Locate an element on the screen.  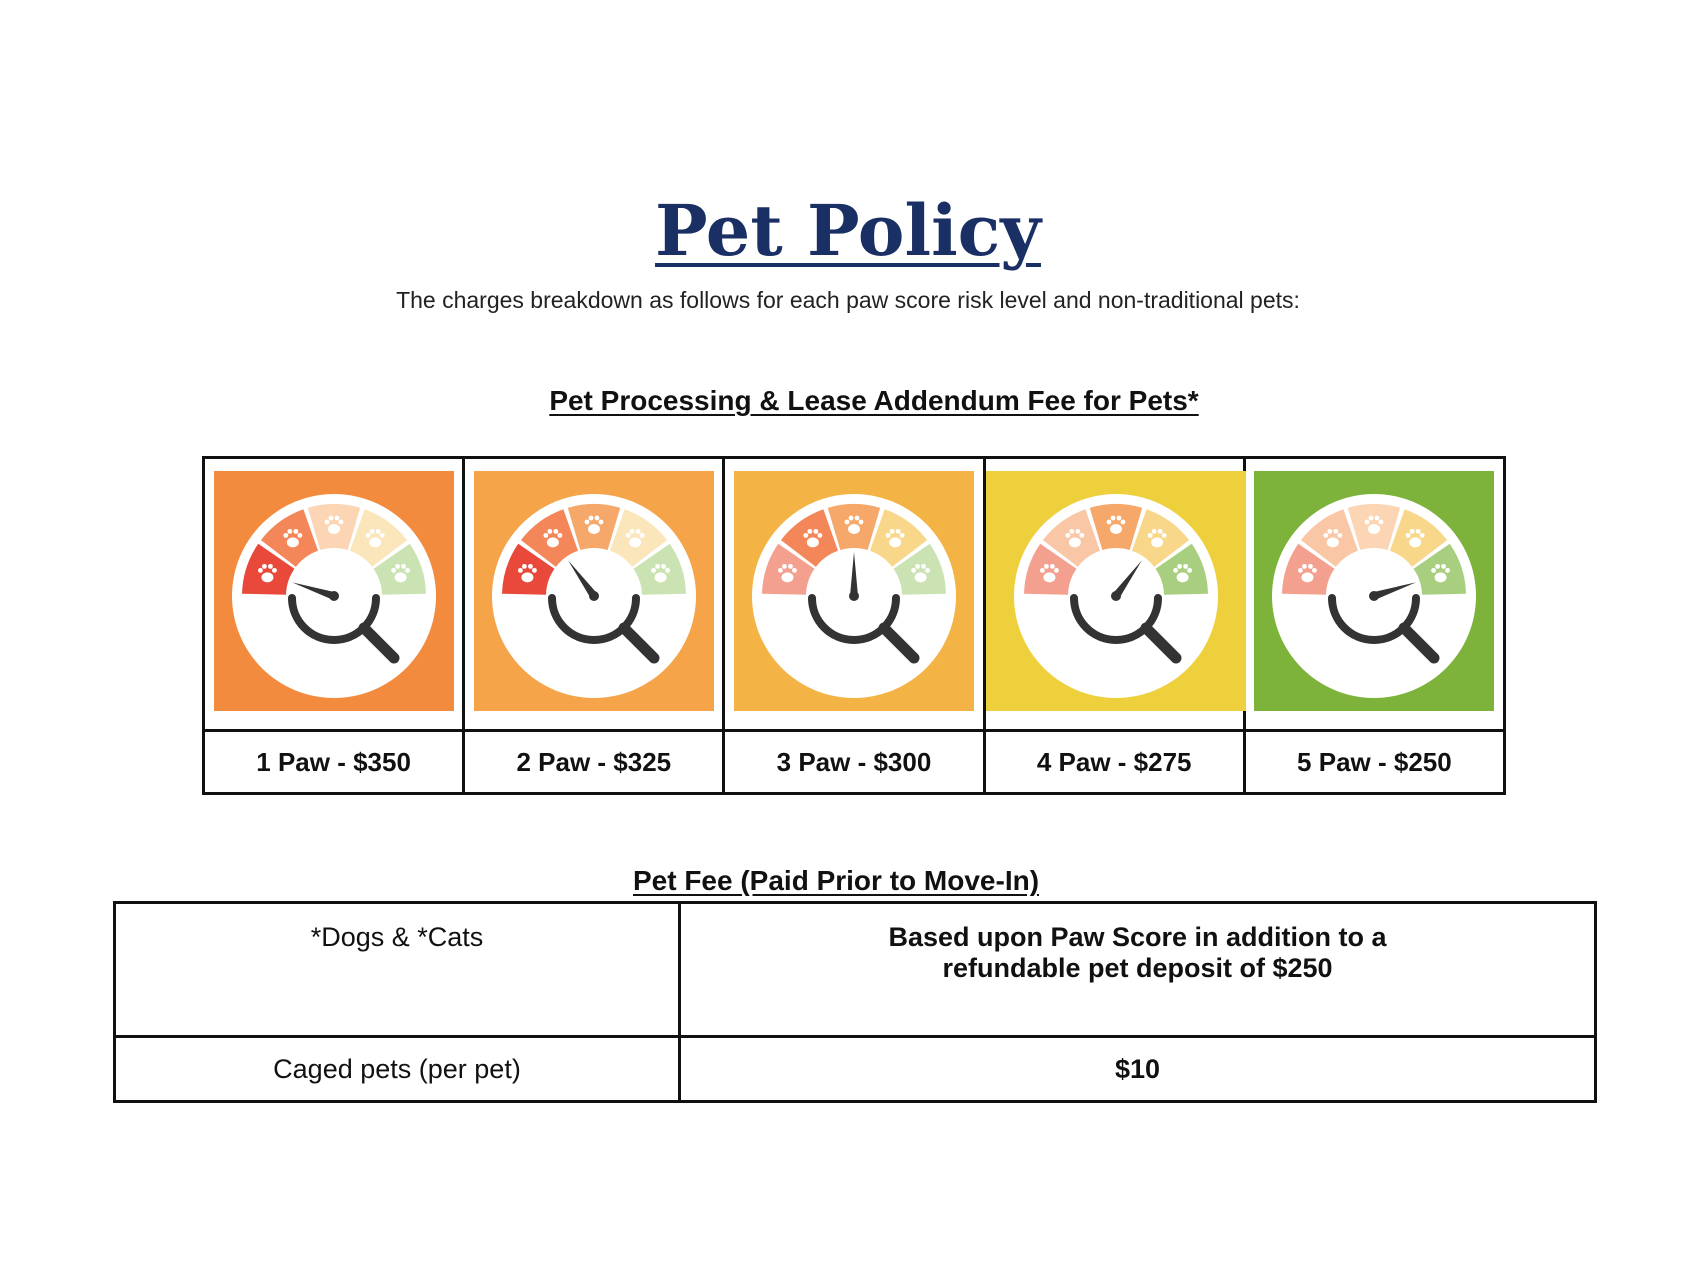
paw-tier-2-cell is located at coordinates (594, 594).